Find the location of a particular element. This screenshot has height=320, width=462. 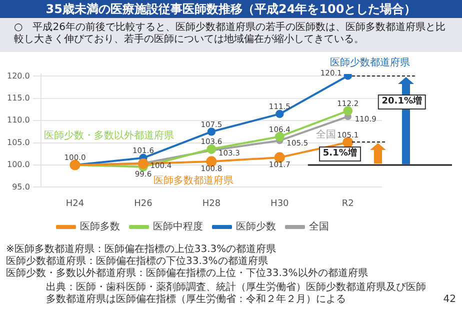

legend-label: 医師多数 is located at coordinates (100, 226).